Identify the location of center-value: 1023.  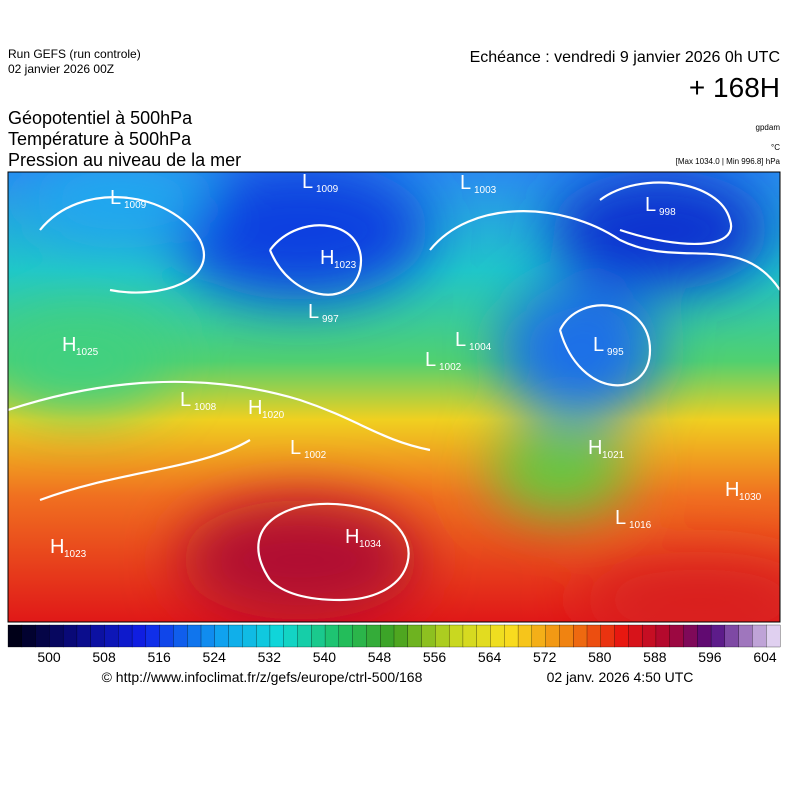
(75, 554).